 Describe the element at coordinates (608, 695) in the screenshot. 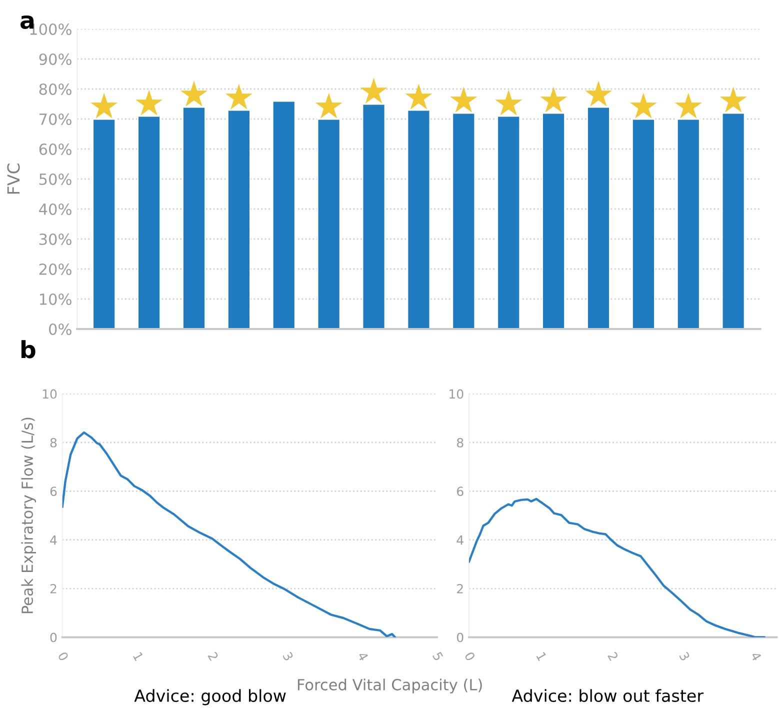

I see `text: Advice: blow out faster` at that location.